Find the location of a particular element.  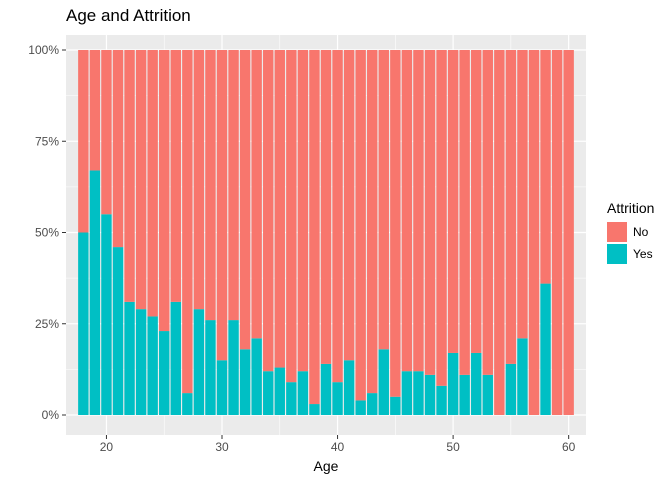

x-tick-label: 40 is located at coordinates (338, 447).